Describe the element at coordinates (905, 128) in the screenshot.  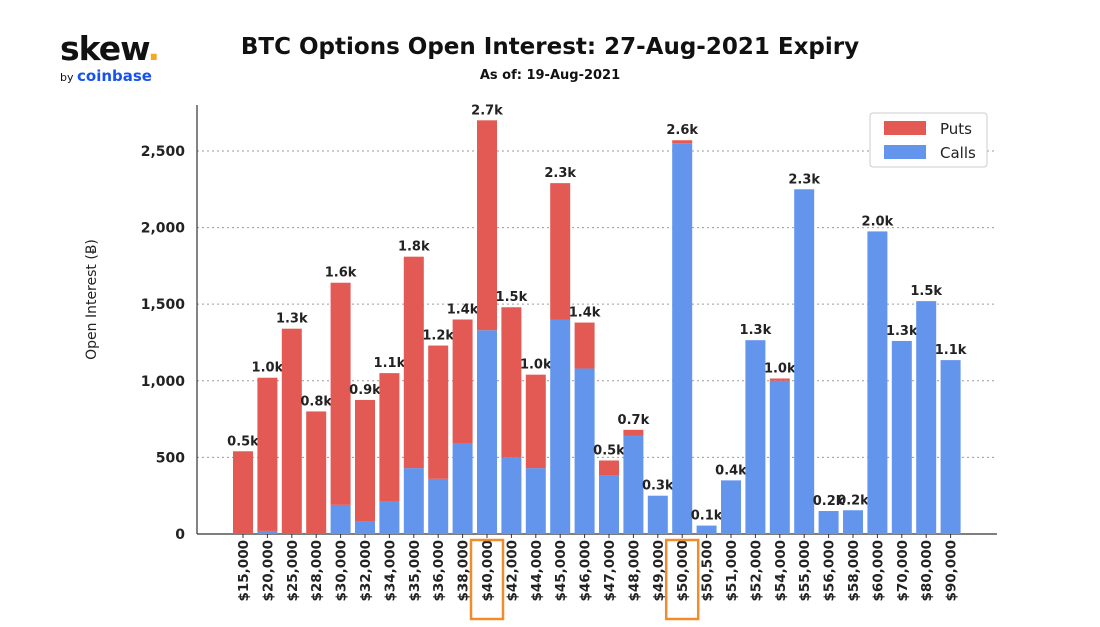
I see `legend-puts-swatch` at that location.